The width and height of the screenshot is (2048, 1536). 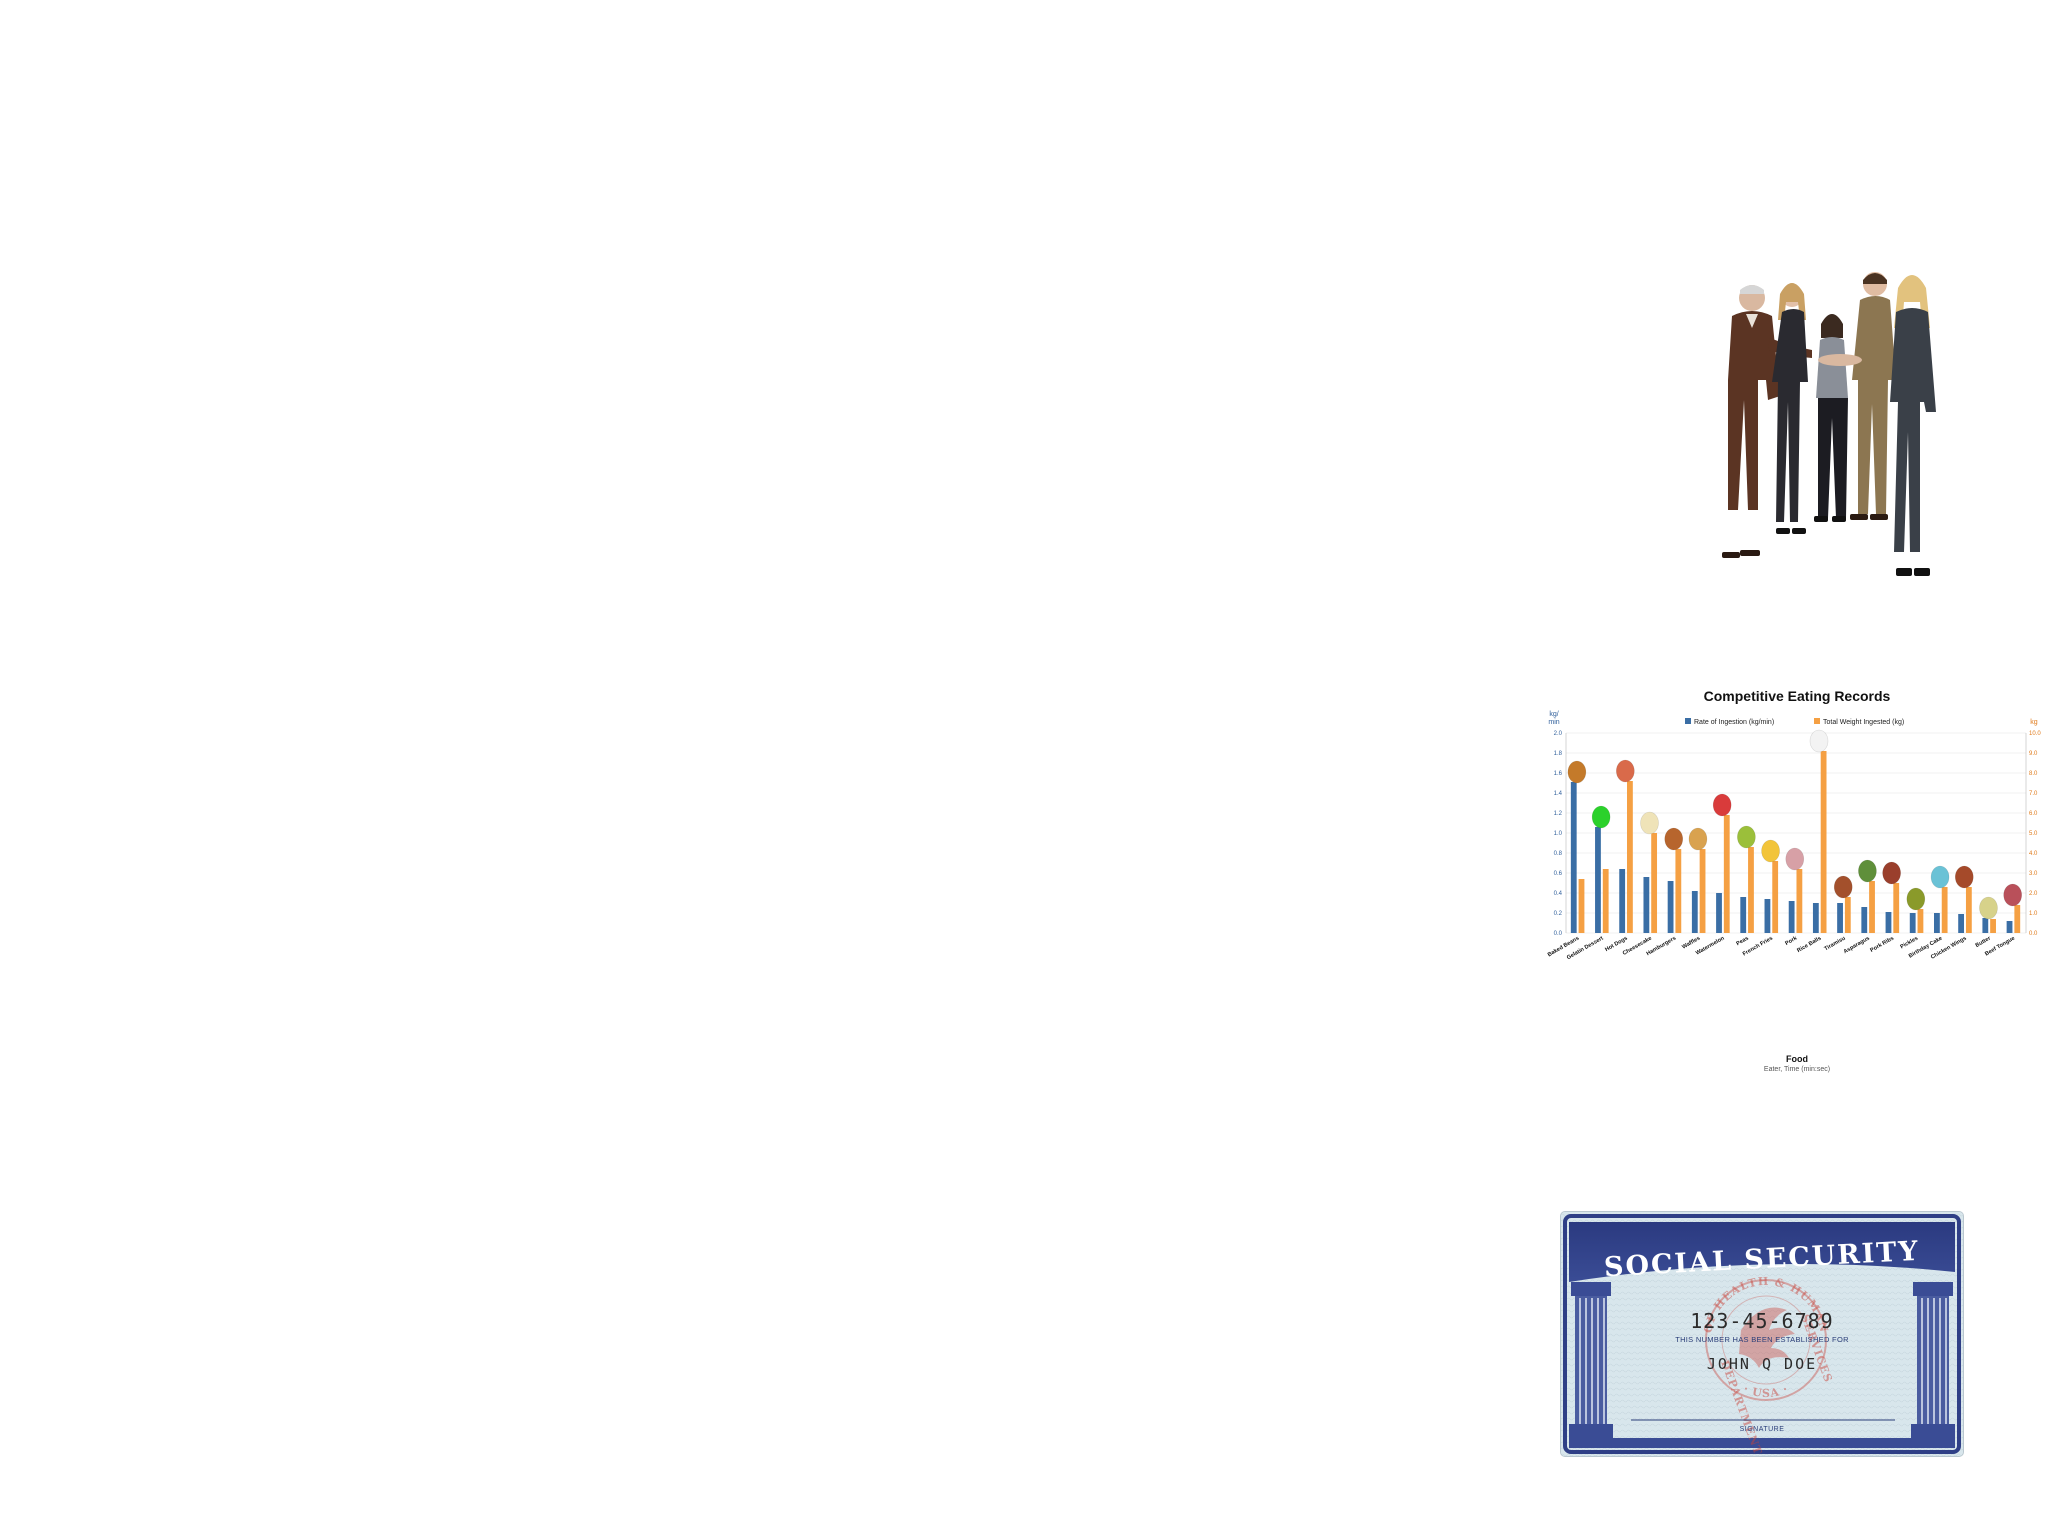 I want to click on person-woman-dark-cardigan, so click(x=1913, y=425).